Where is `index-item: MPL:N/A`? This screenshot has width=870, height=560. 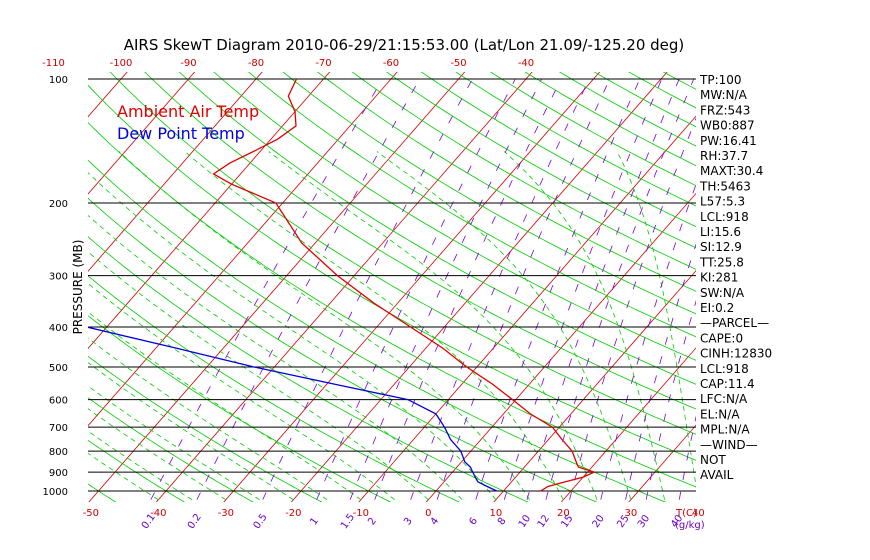
index-item: MPL:N/A is located at coordinates (725, 430).